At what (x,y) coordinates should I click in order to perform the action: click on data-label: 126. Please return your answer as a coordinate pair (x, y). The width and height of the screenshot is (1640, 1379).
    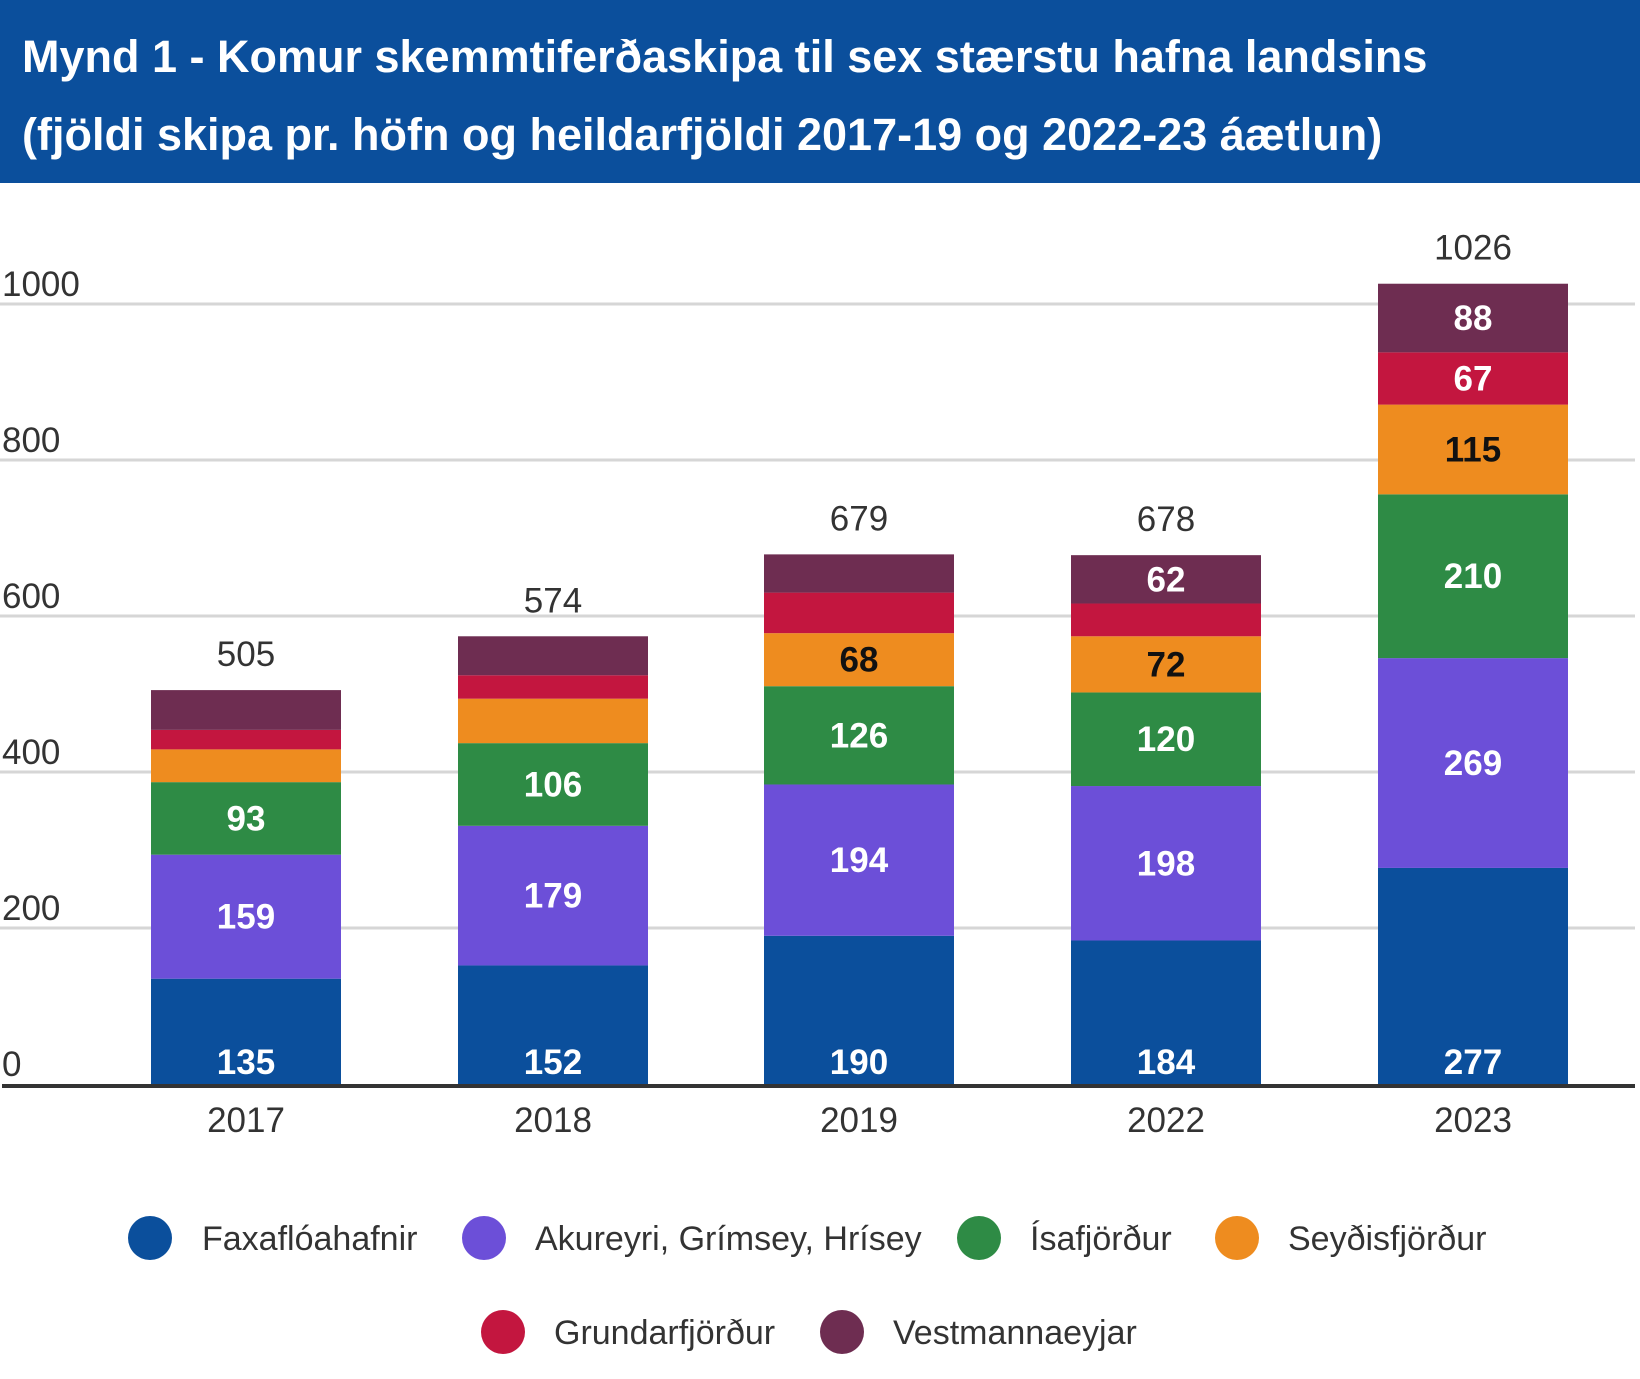
    Looking at the image, I should click on (859, 735).